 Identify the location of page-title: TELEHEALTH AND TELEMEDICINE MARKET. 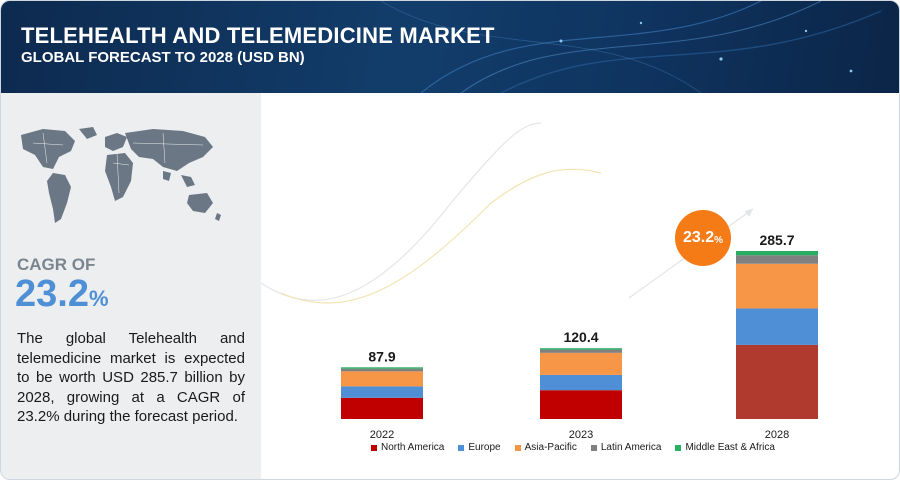
(258, 35).